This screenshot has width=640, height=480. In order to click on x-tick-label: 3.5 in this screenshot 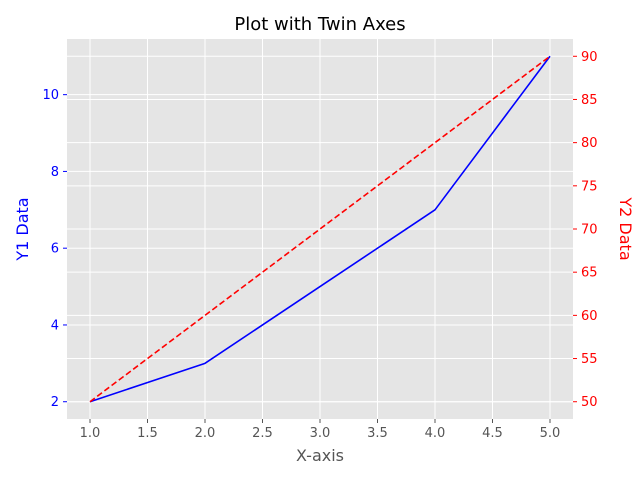, I will do `click(377, 433)`.